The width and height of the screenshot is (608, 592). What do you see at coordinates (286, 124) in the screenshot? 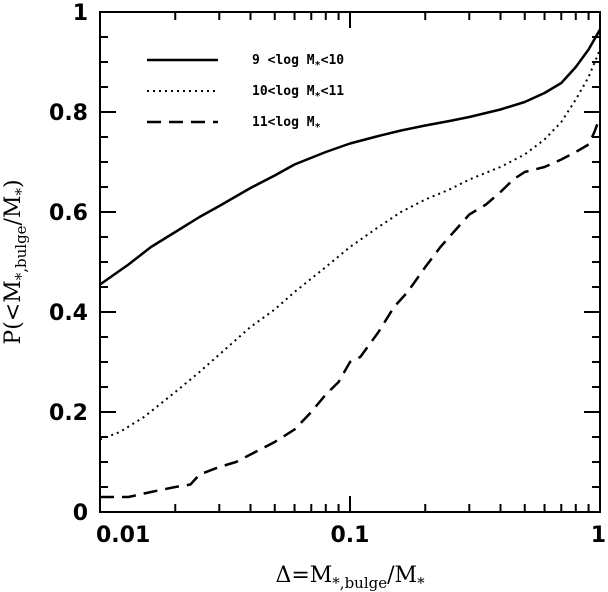
I see `legend-label-3: 11<log M*` at bounding box center [286, 124].